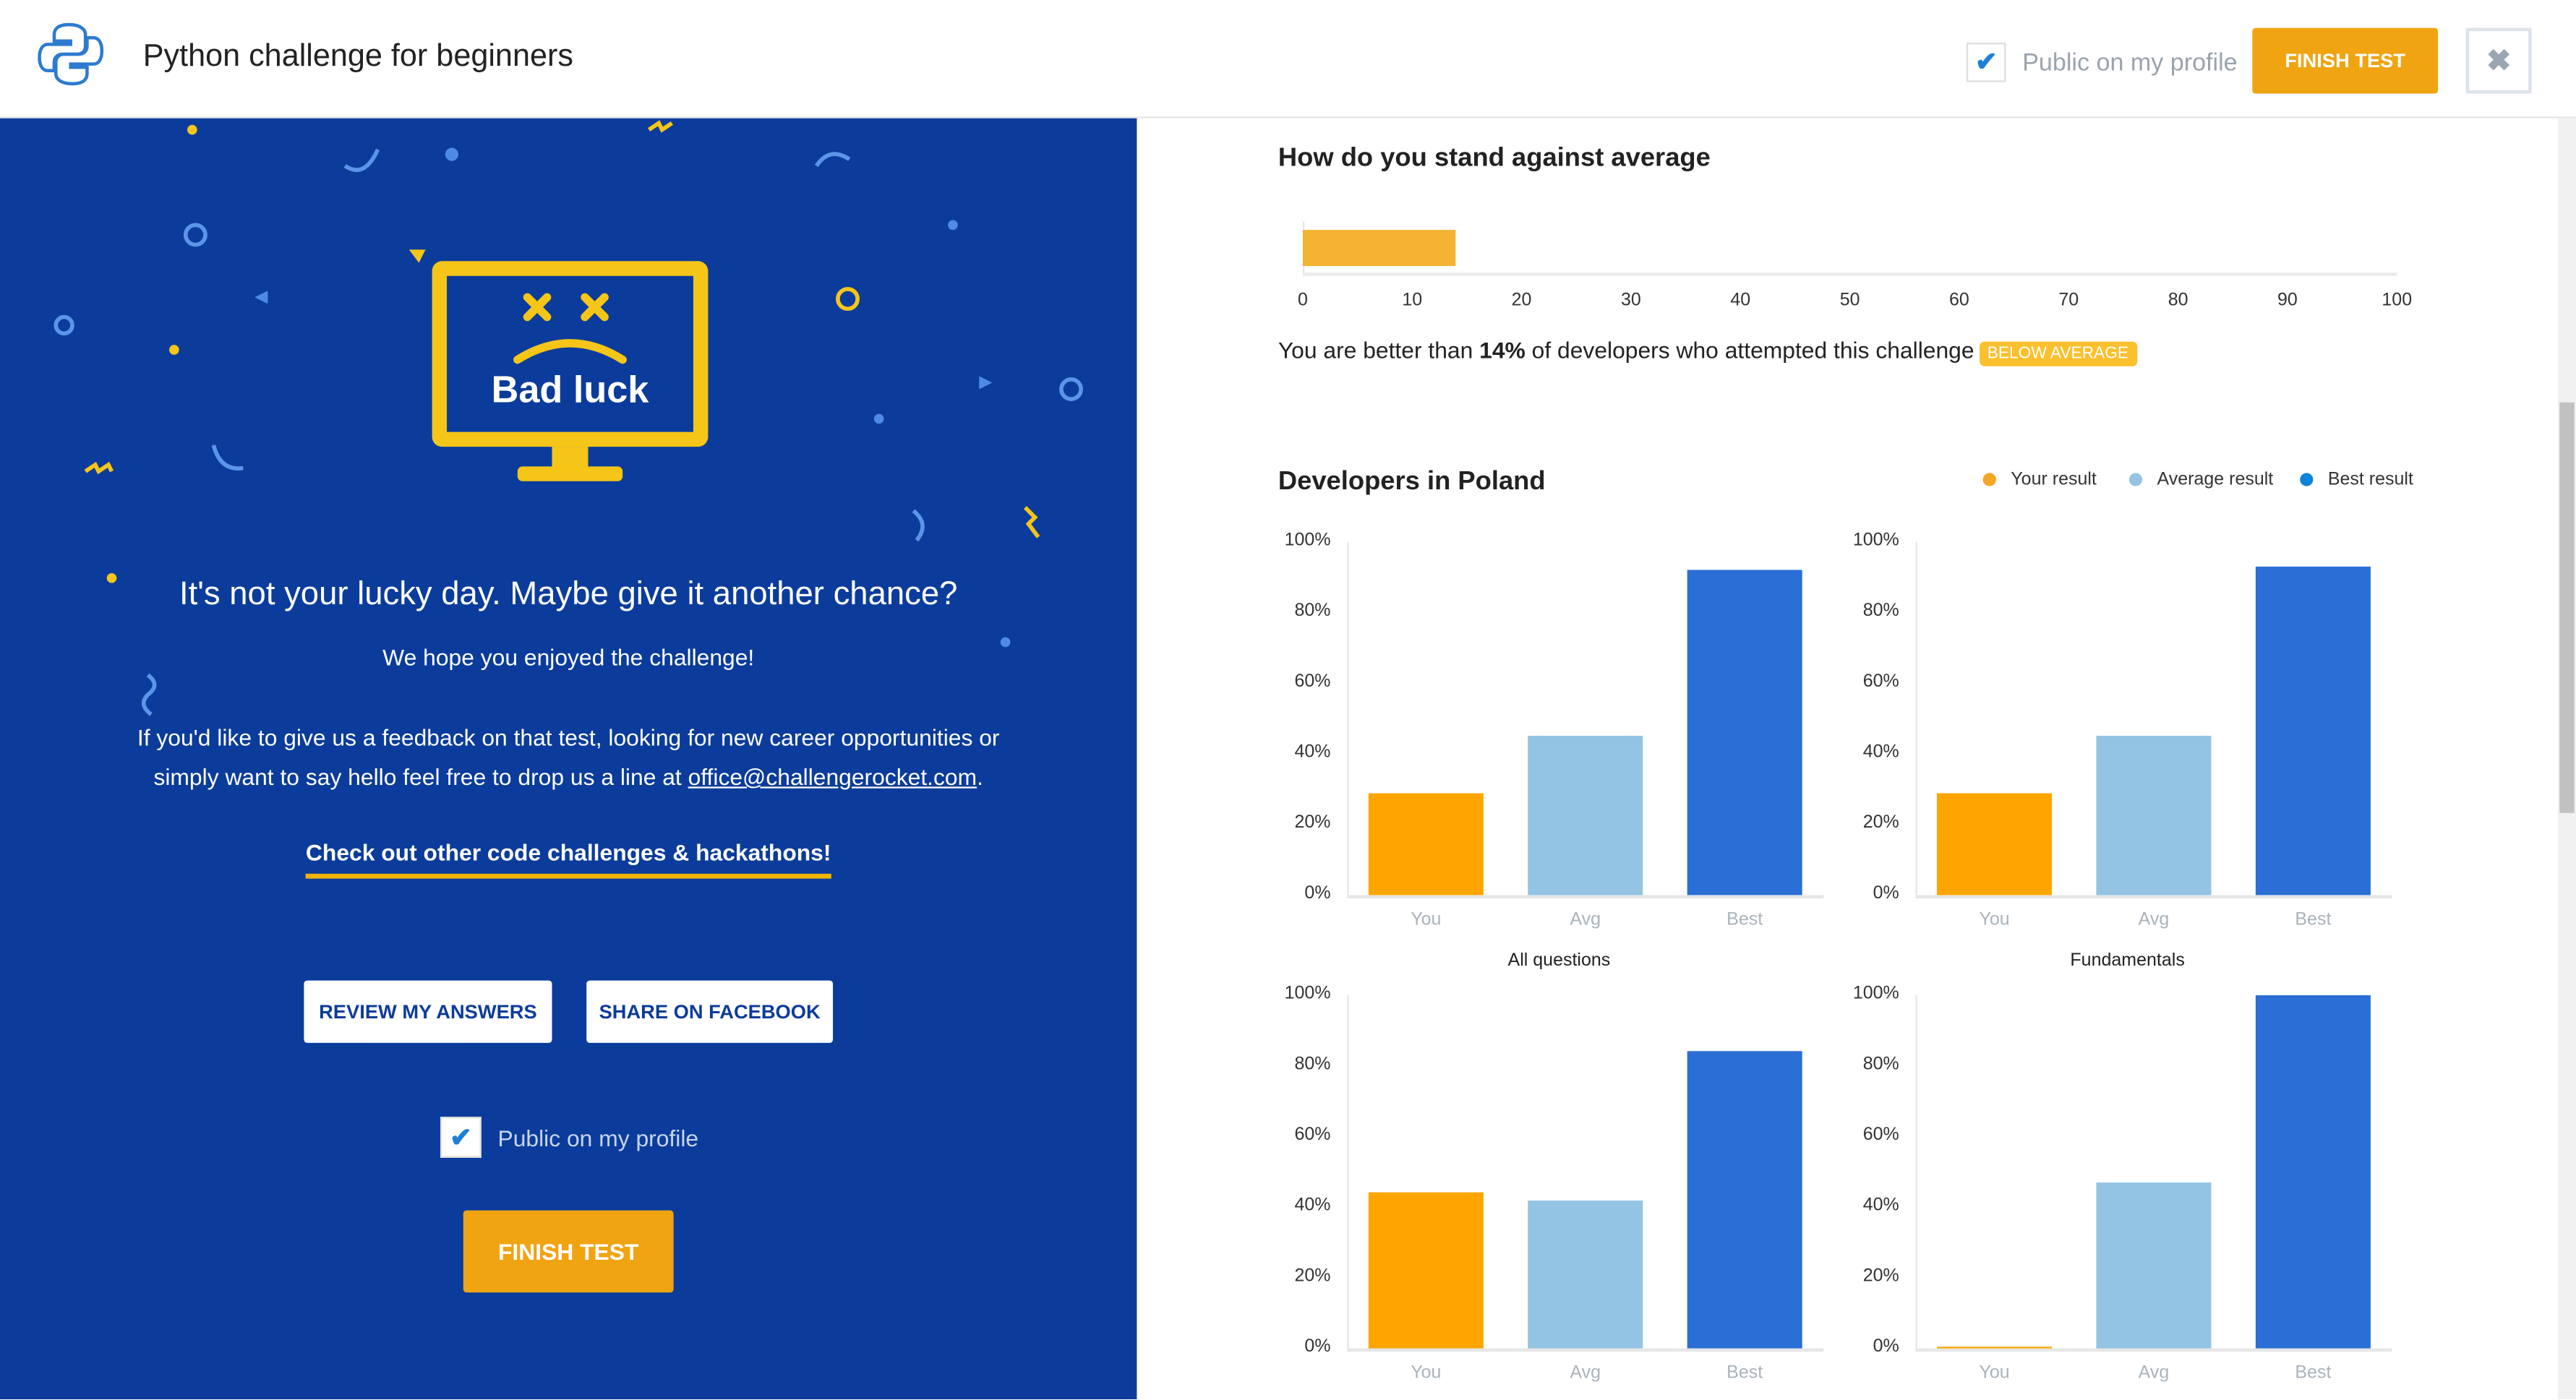 The image size is (2576, 1400). What do you see at coordinates (1379, 249) in the screenshot?
I see `bar-your-result` at bounding box center [1379, 249].